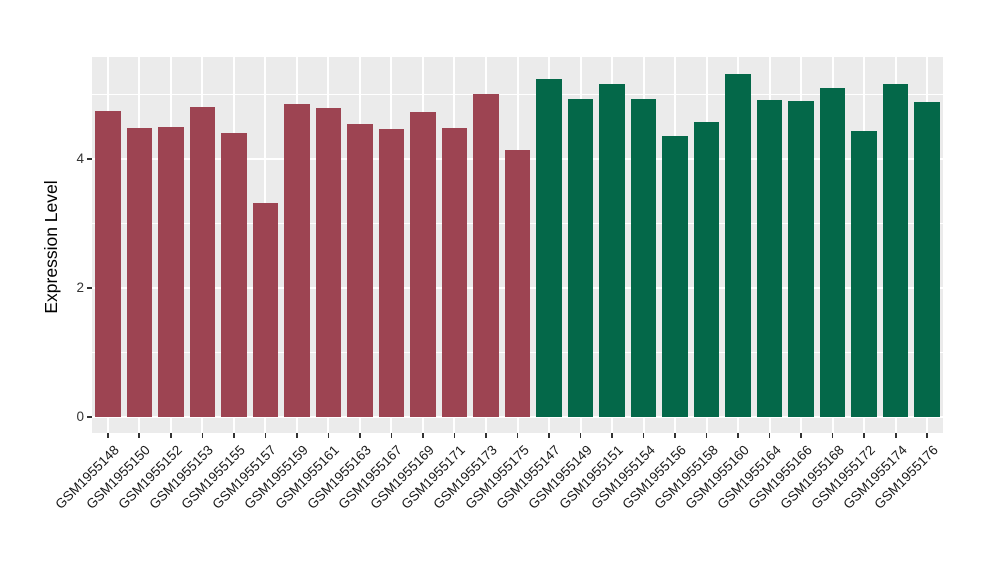 This screenshot has width=1000, height=580. What do you see at coordinates (51, 247) in the screenshot?
I see `y-axis-title: Expression Level` at bounding box center [51, 247].